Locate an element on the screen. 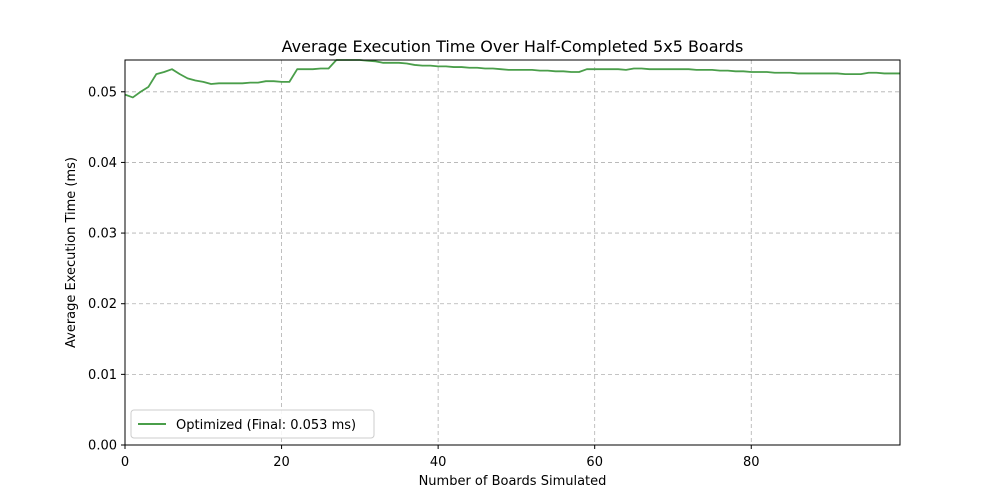  legend-box is located at coordinates (252, 424).